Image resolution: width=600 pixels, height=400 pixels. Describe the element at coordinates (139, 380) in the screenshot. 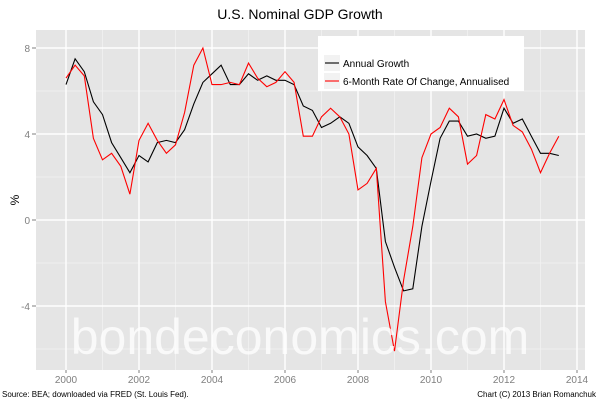

I see `x-tick-label: 2002` at that location.